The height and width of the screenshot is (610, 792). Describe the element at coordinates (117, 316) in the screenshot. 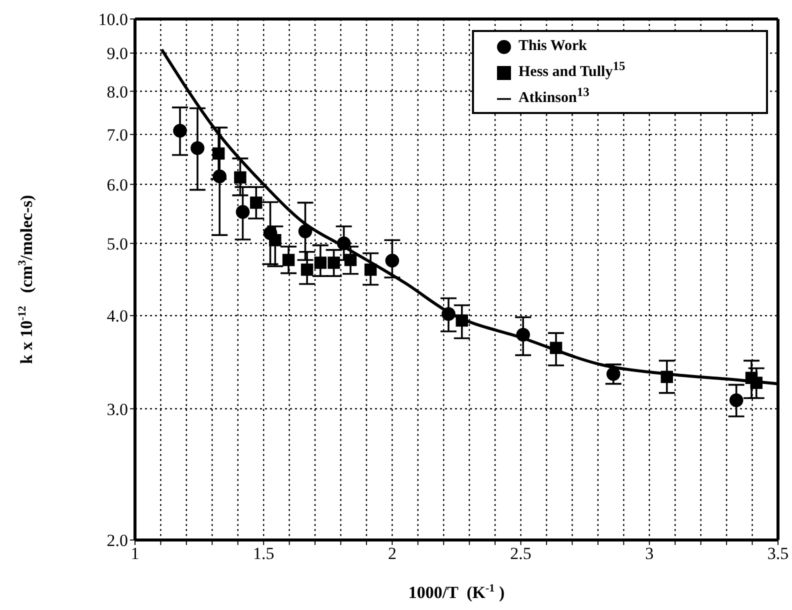

I see `y-tick-label: 4.0` at that location.